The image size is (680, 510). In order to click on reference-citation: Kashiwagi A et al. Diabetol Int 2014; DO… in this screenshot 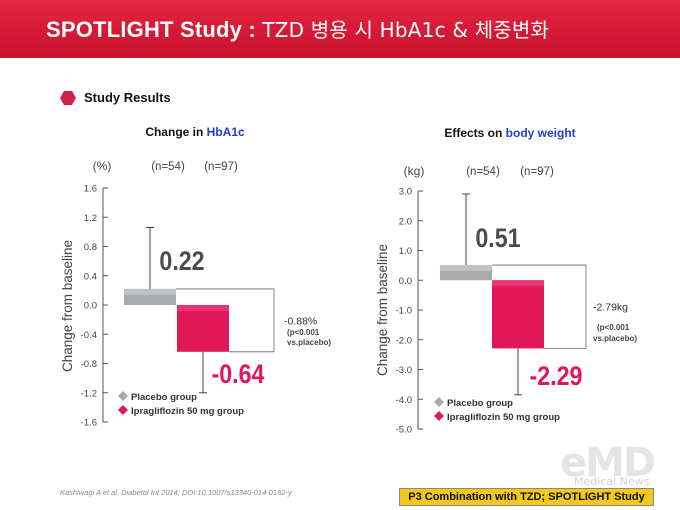, I will do `click(177, 492)`.